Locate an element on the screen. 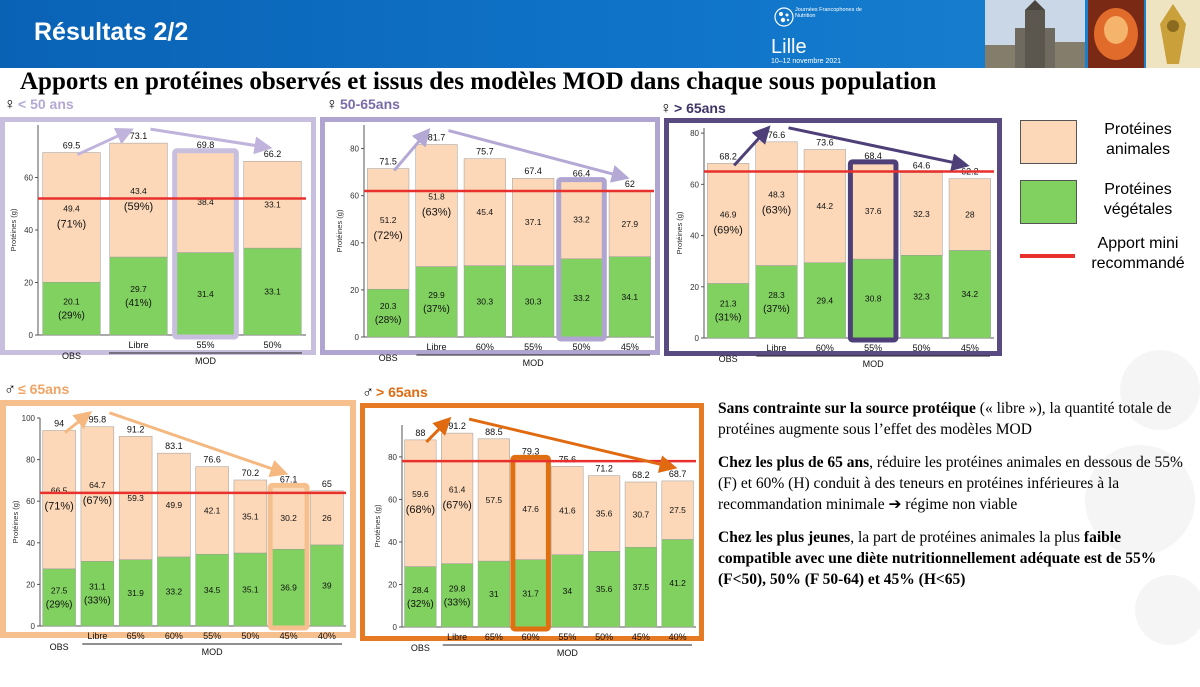 This screenshot has height=687, width=1200. x-tick-label: Libre is located at coordinates (776, 348).